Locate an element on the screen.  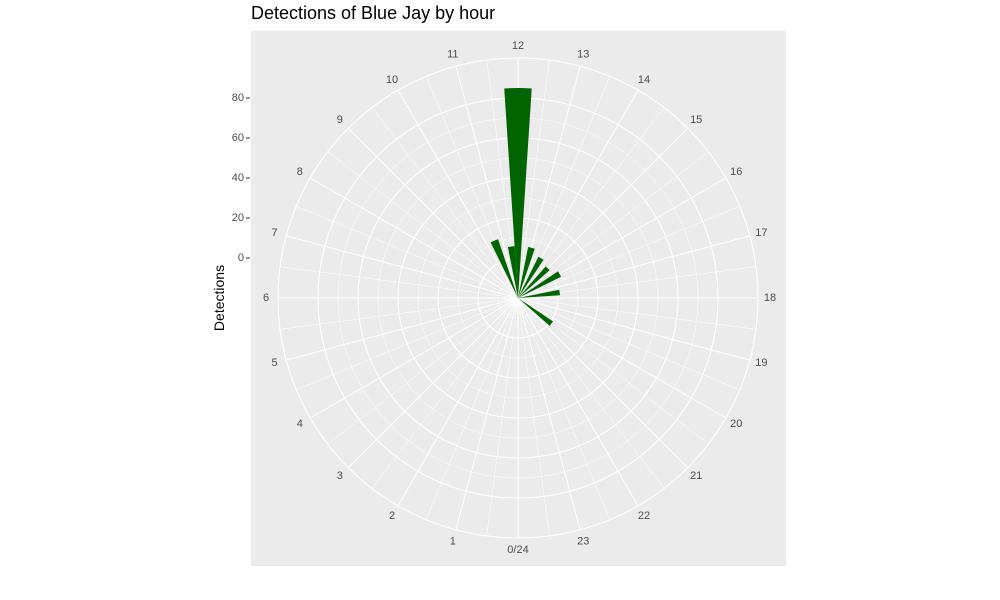
hour-label: 20 is located at coordinates (736, 424).